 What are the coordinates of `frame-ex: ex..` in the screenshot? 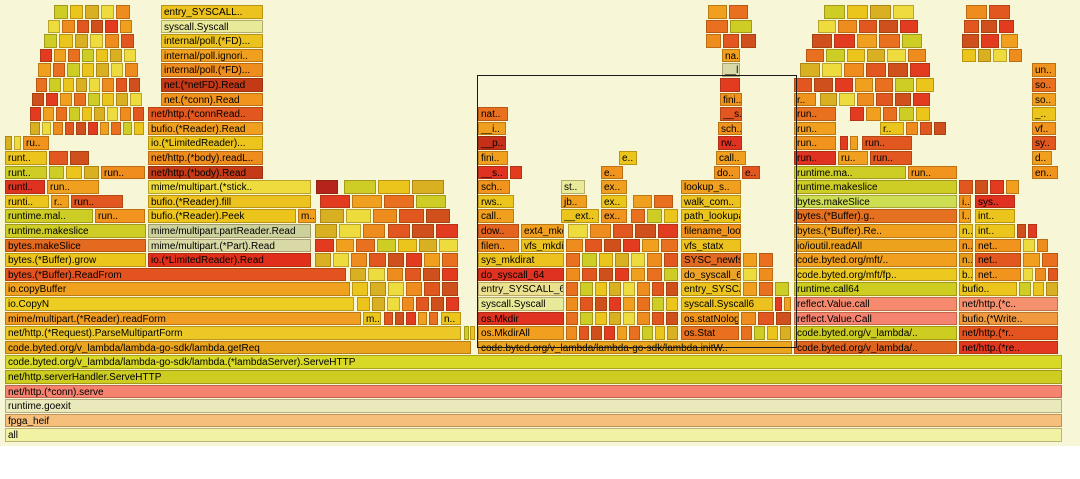 It's located at (614, 187).